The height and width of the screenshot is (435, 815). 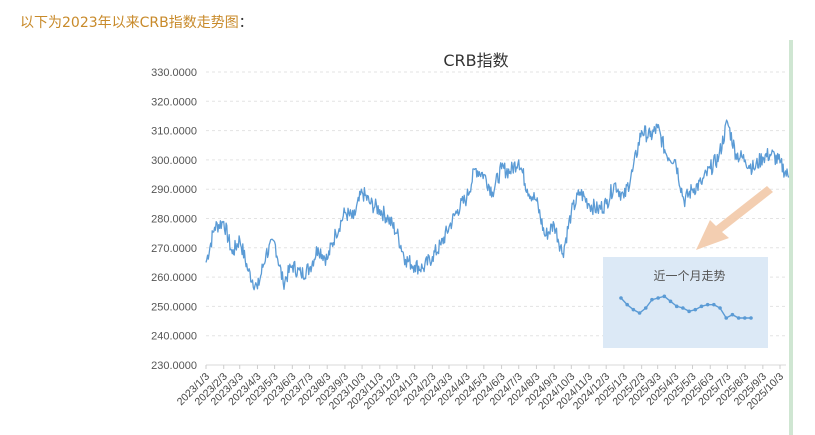 What do you see at coordinates (174, 307) in the screenshot?
I see `y-tick-label: 250.0000` at bounding box center [174, 307].